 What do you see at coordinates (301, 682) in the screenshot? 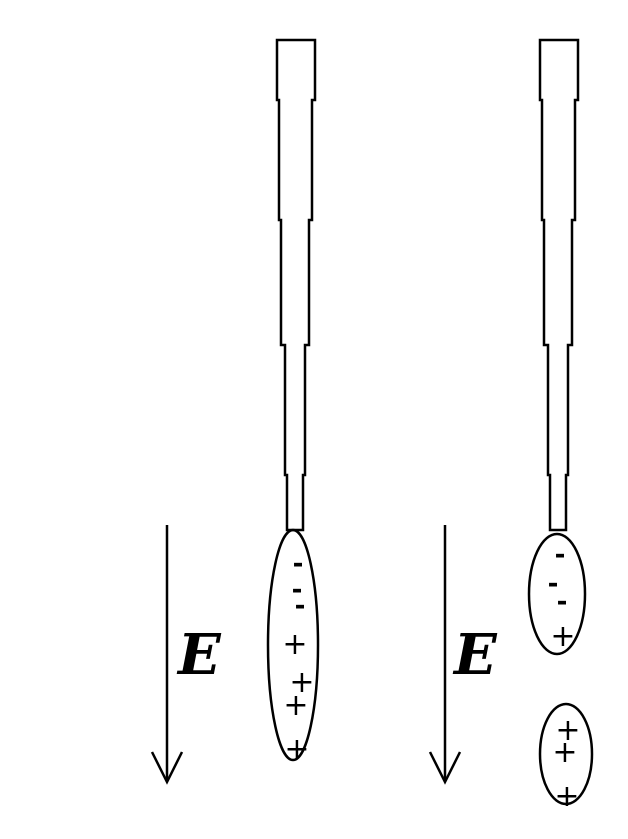
I see `left-charge-5: +` at bounding box center [301, 682].